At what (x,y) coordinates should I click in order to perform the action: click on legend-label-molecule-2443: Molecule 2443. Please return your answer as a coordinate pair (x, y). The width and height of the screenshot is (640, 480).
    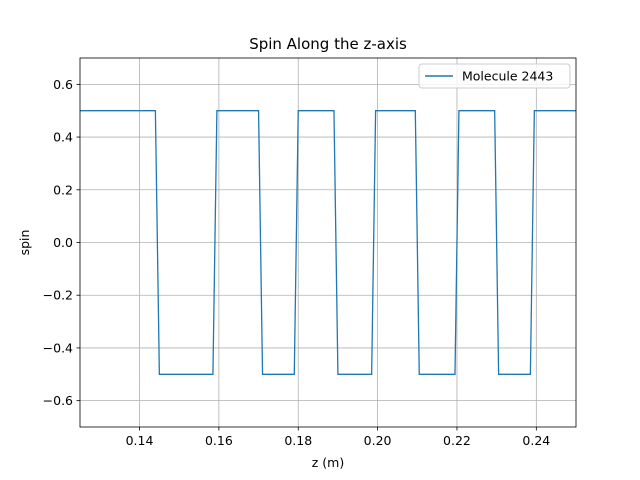
    Looking at the image, I should click on (507, 76).